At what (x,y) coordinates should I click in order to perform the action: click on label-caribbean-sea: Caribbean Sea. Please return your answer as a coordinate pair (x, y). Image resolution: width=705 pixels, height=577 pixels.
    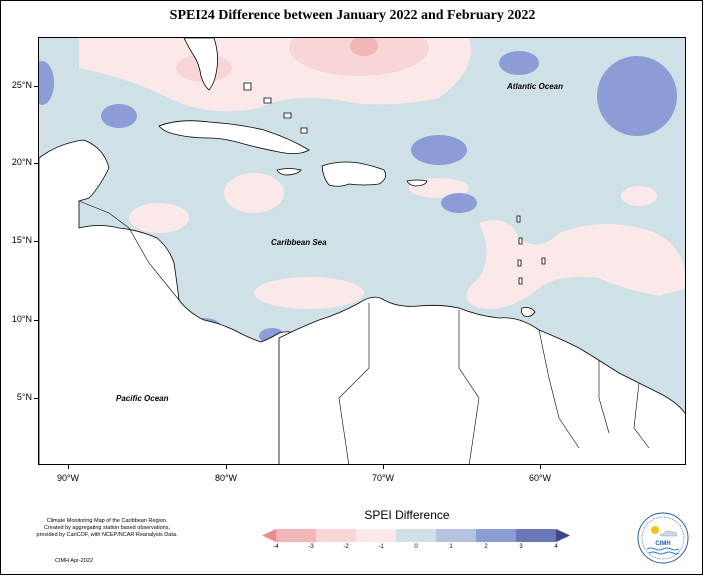
    Looking at the image, I should click on (299, 242).